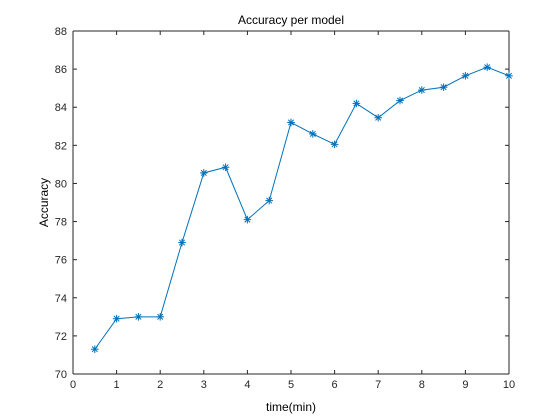 The height and width of the screenshot is (420, 560). What do you see at coordinates (335, 385) in the screenshot?
I see `x-tick-label: 6` at bounding box center [335, 385].